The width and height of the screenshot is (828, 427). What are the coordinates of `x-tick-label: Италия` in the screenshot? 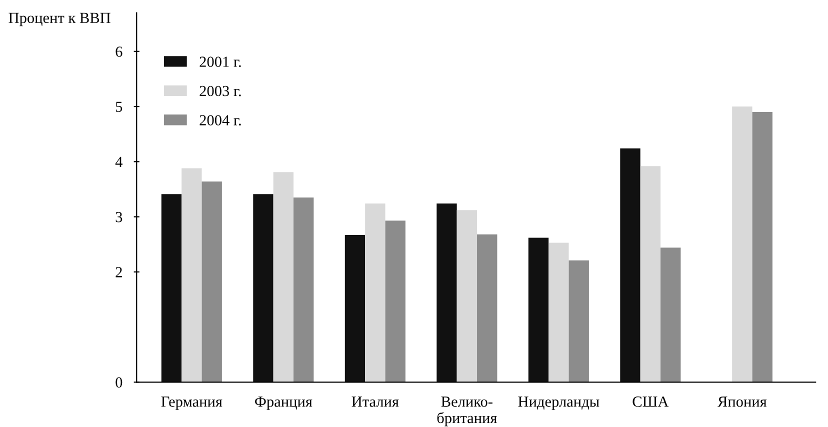 It's located at (375, 401).